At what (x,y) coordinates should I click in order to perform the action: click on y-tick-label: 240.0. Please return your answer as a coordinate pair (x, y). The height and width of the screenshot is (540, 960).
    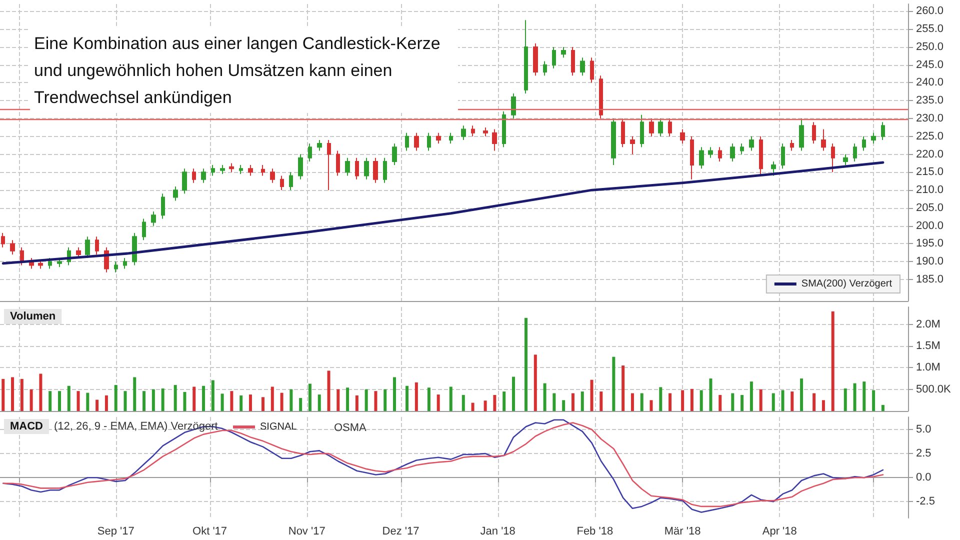
    Looking at the image, I should click on (930, 82).